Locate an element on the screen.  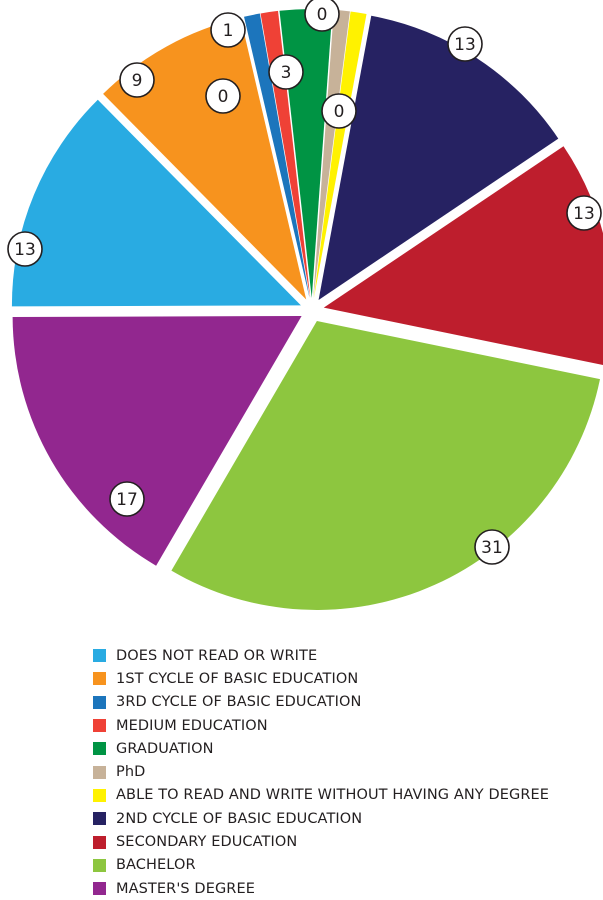
pie-slice-master-s-degree is located at coordinates (157, 440).